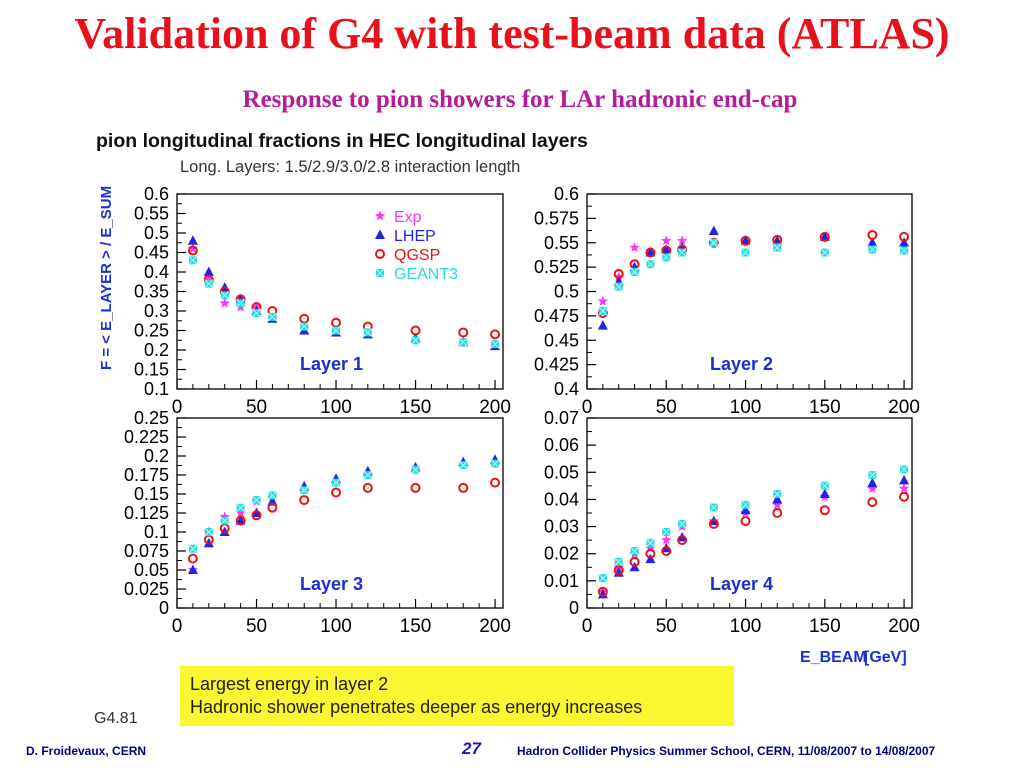 Image resolution: width=1024 pixels, height=768 pixels. I want to click on y-tick-label: 0.03, so click(561, 527).